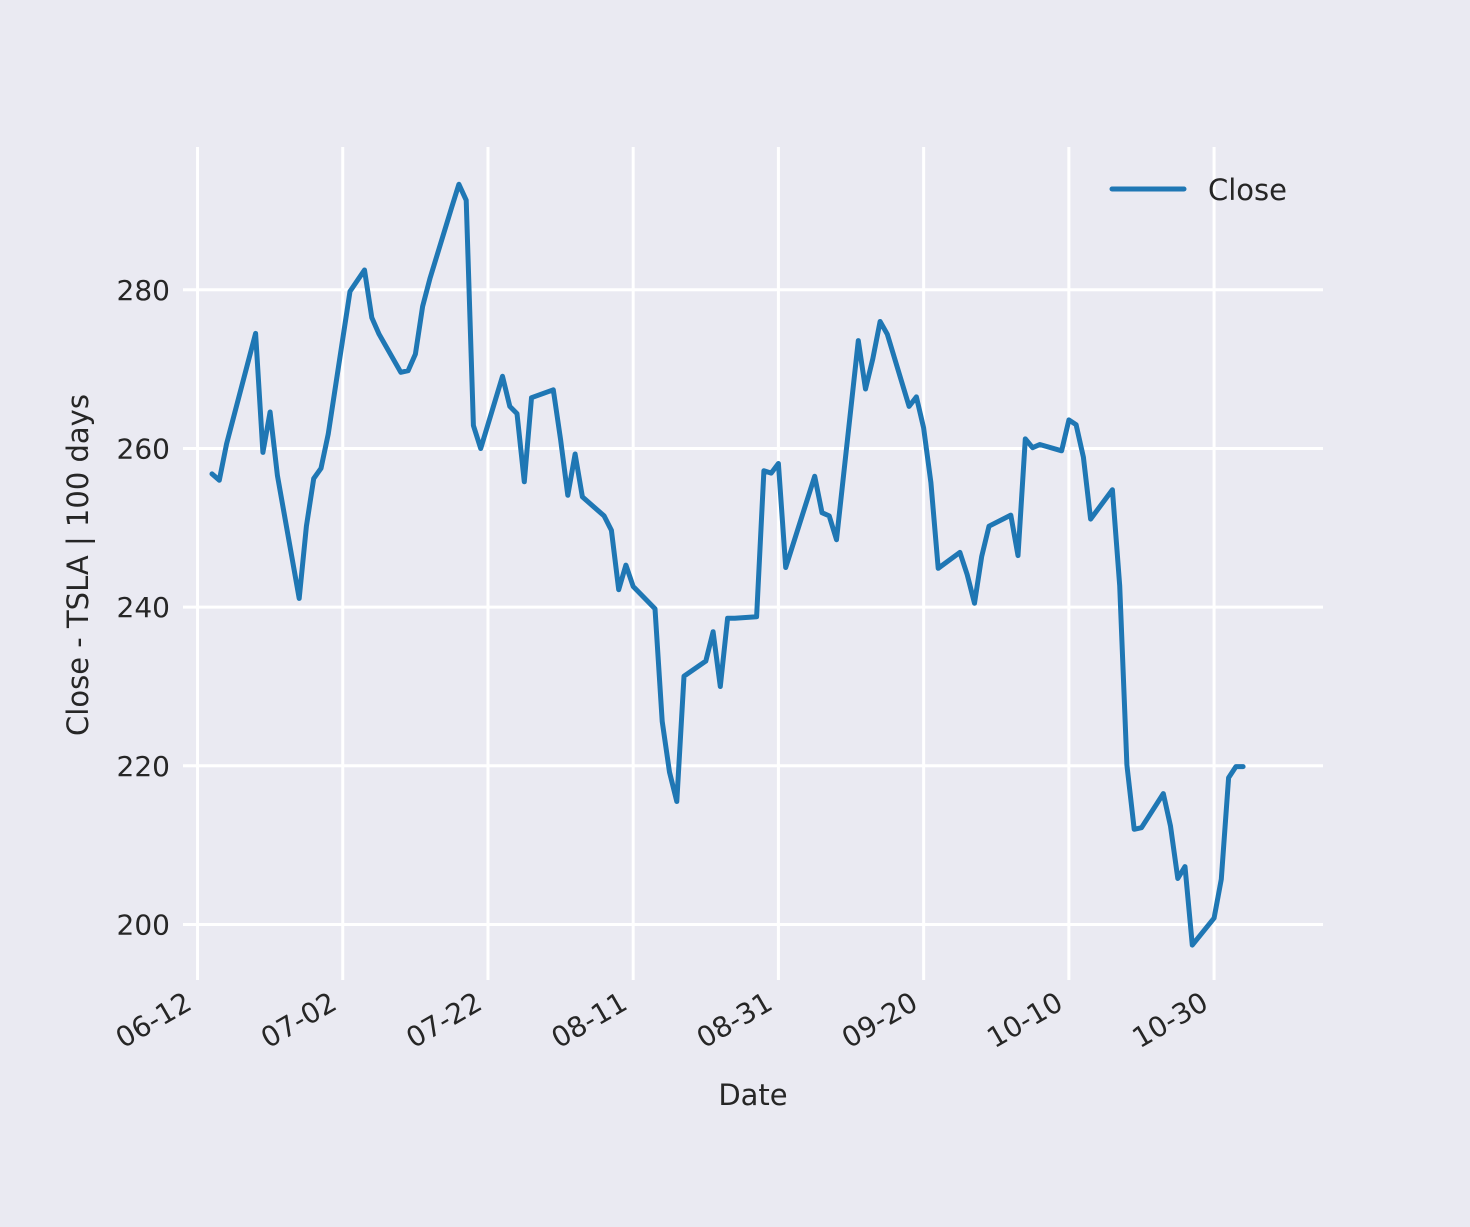 The width and height of the screenshot is (1470, 1227). Describe the element at coordinates (1247, 190) in the screenshot. I see `legend-label-close: Close` at that location.